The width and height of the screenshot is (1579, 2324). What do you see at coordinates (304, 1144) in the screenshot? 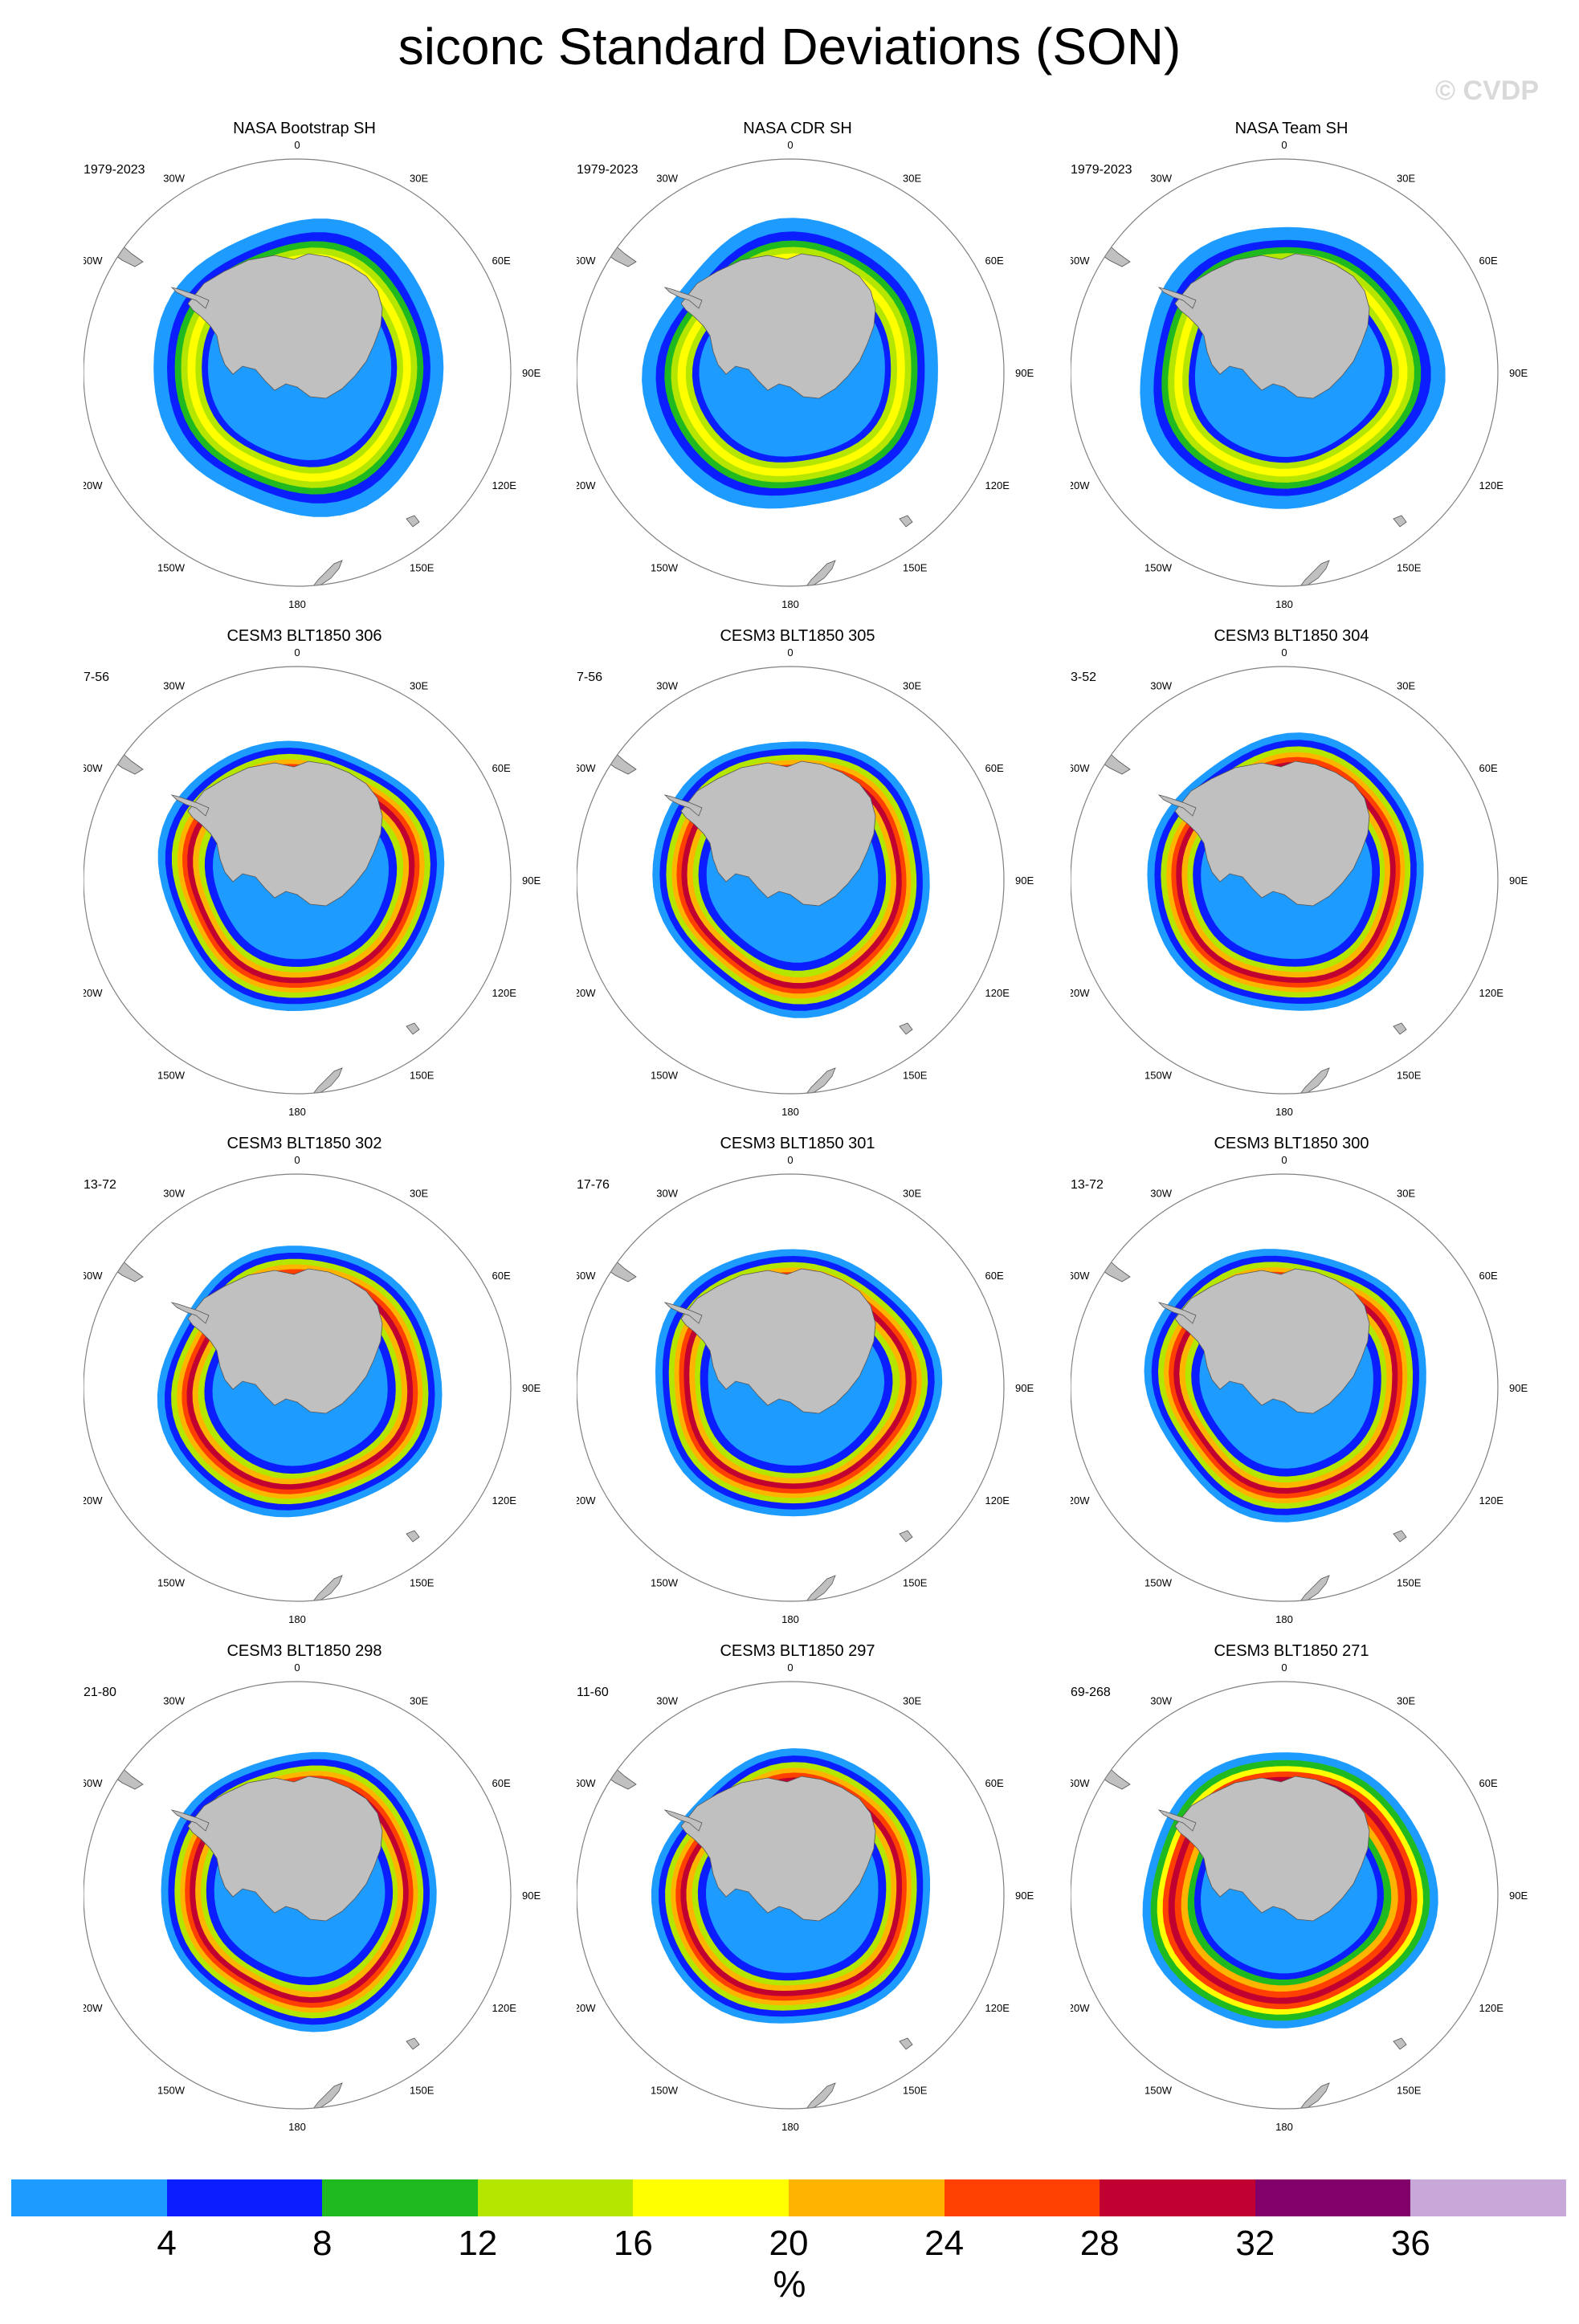
I see `panel-title: CESM3 BLT1850 302` at bounding box center [304, 1144].